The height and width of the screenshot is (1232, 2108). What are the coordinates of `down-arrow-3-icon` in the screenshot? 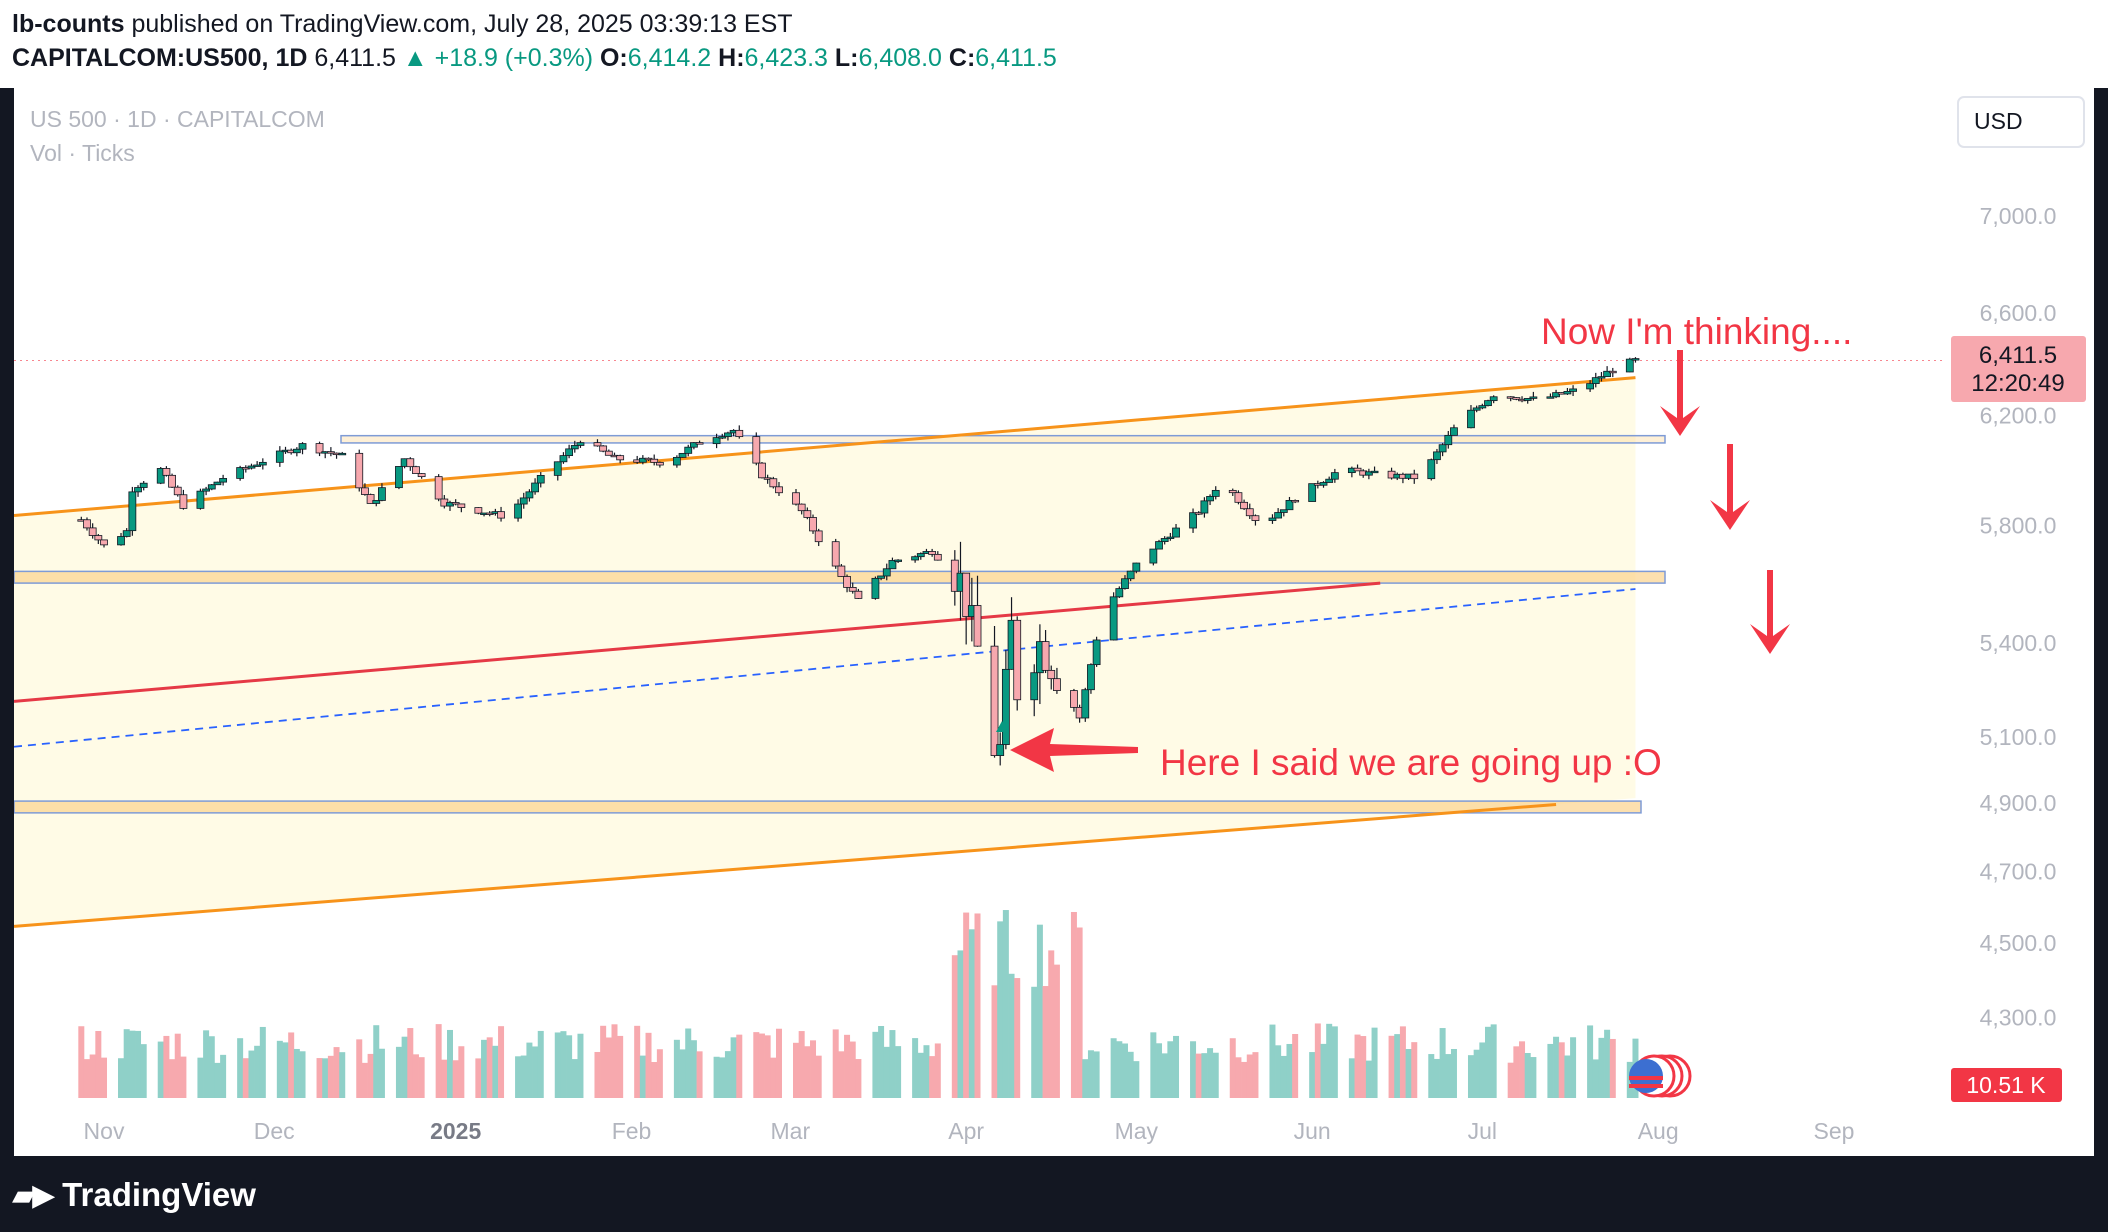 It's located at (1770, 612).